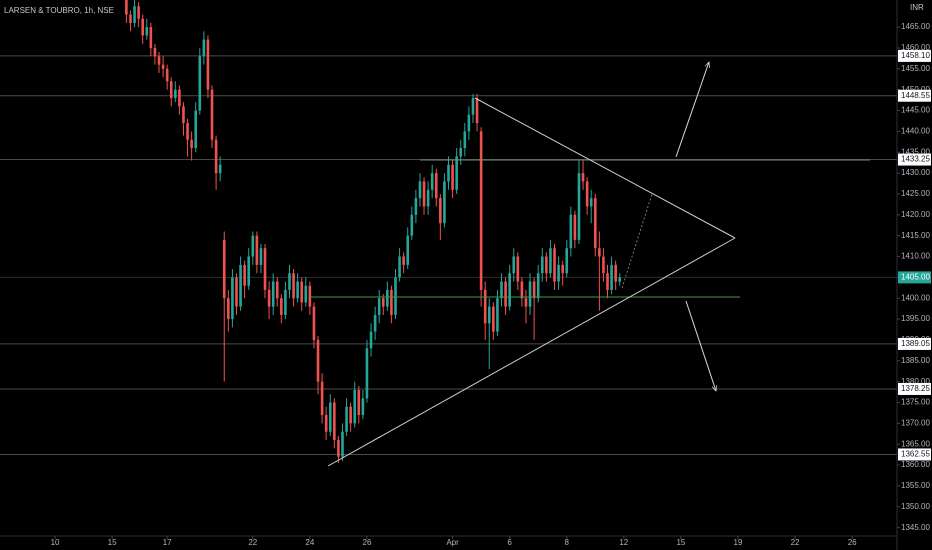 Image resolution: width=932 pixels, height=550 pixels. What do you see at coordinates (167, 542) in the screenshot?
I see `x-tick-label: 17` at bounding box center [167, 542].